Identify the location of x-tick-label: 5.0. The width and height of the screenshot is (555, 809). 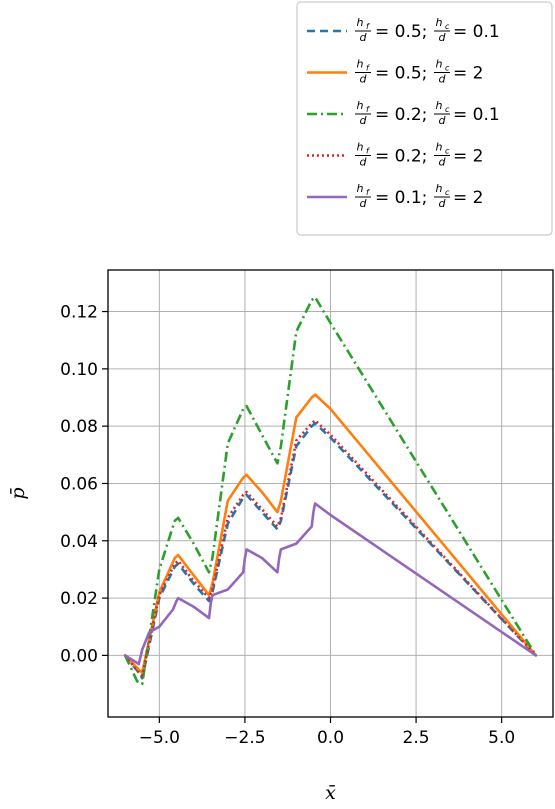
(501, 738).